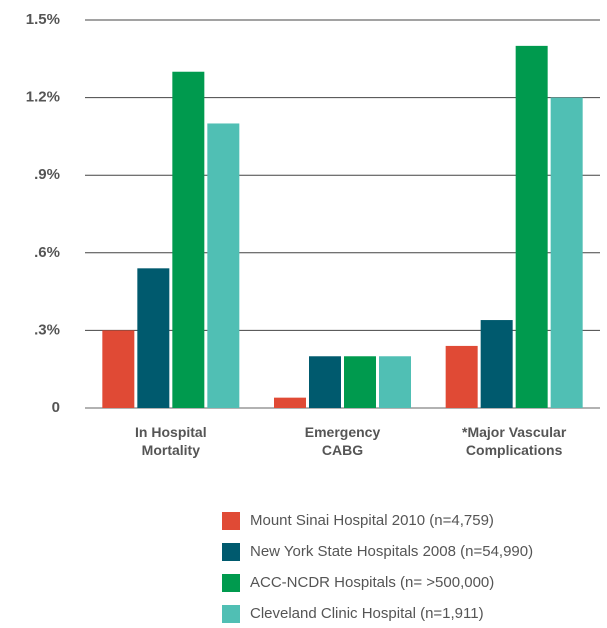  I want to click on y-tick-label: 0, so click(56, 407).